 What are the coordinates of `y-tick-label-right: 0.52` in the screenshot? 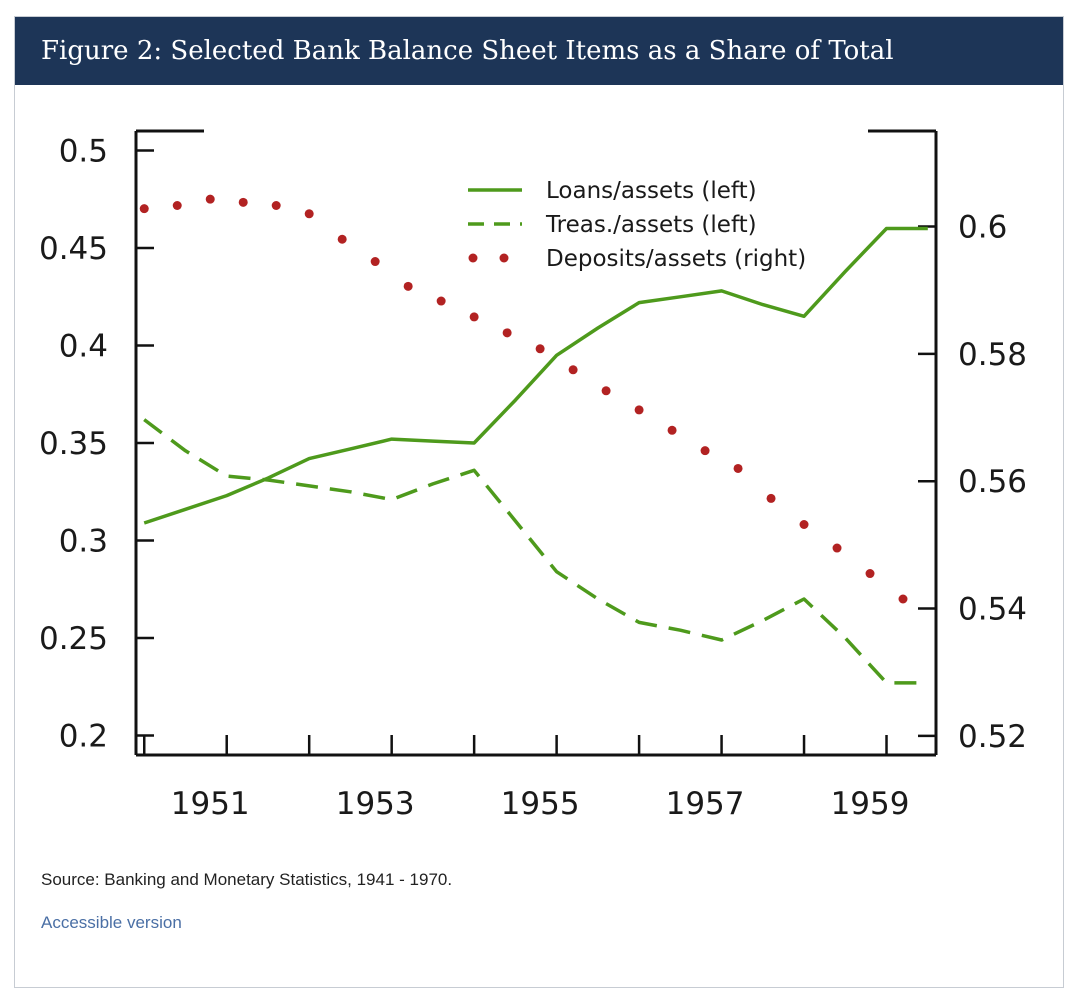 It's located at (992, 737).